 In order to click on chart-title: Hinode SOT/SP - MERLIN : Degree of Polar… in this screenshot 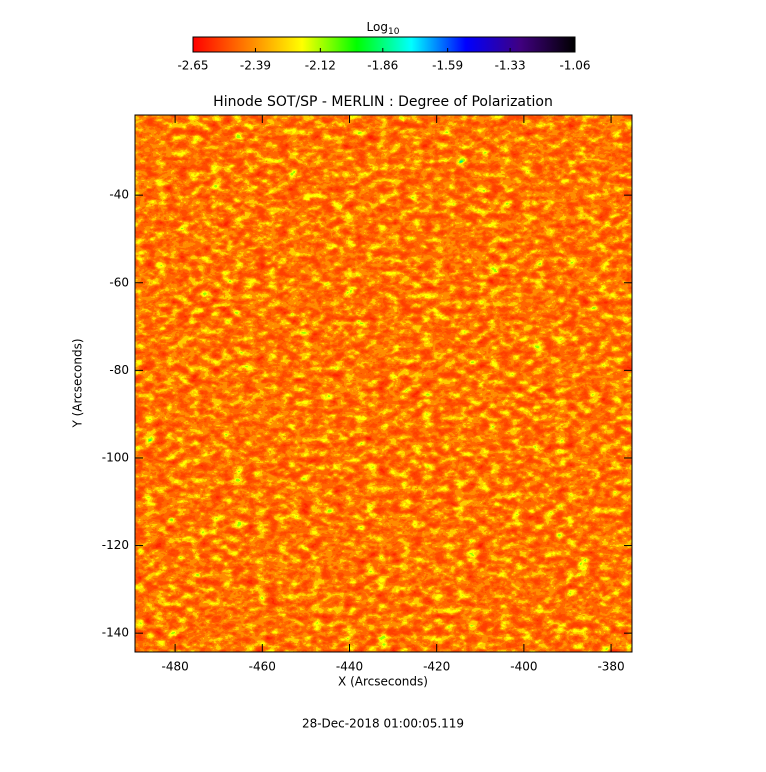, I will do `click(383, 102)`.